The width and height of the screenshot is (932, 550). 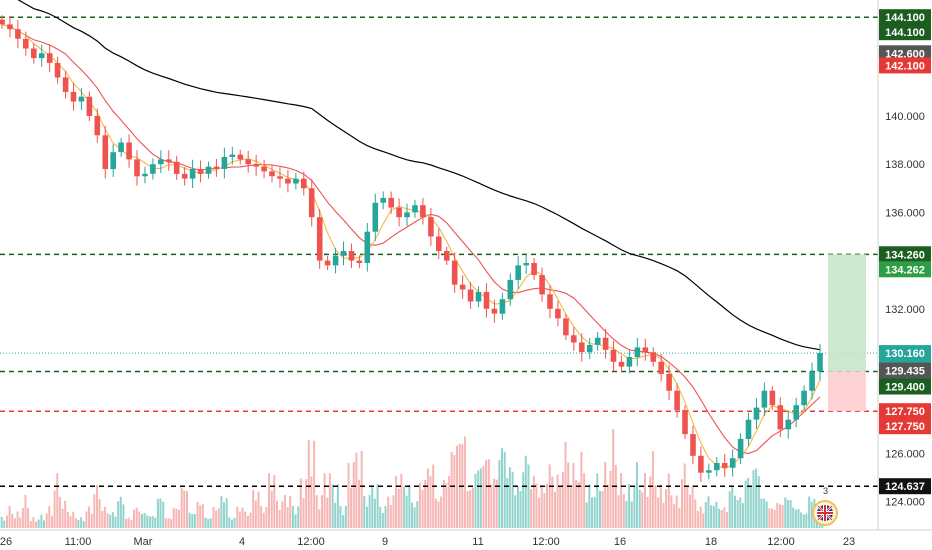 I want to click on position-loss-zone, so click(x=847, y=391).